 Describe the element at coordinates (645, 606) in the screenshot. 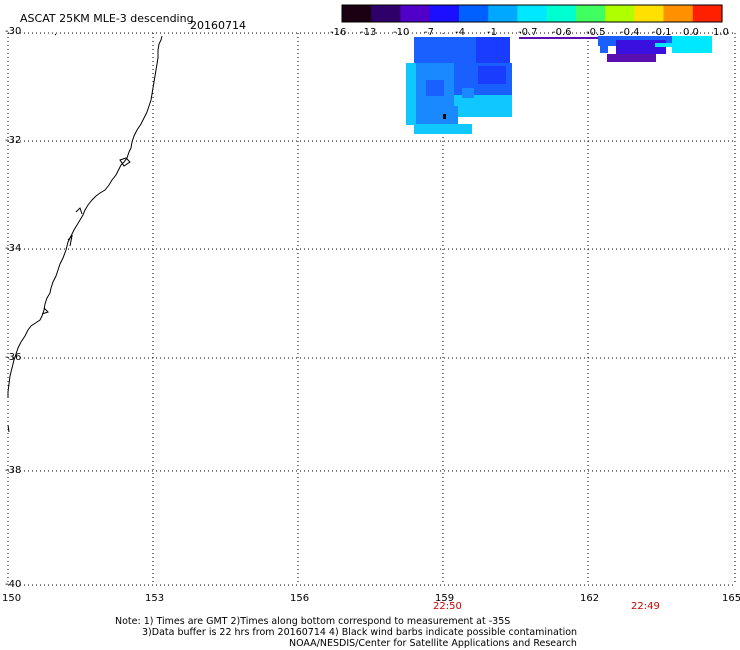

I see `swath-time-label: 22:49` at that location.